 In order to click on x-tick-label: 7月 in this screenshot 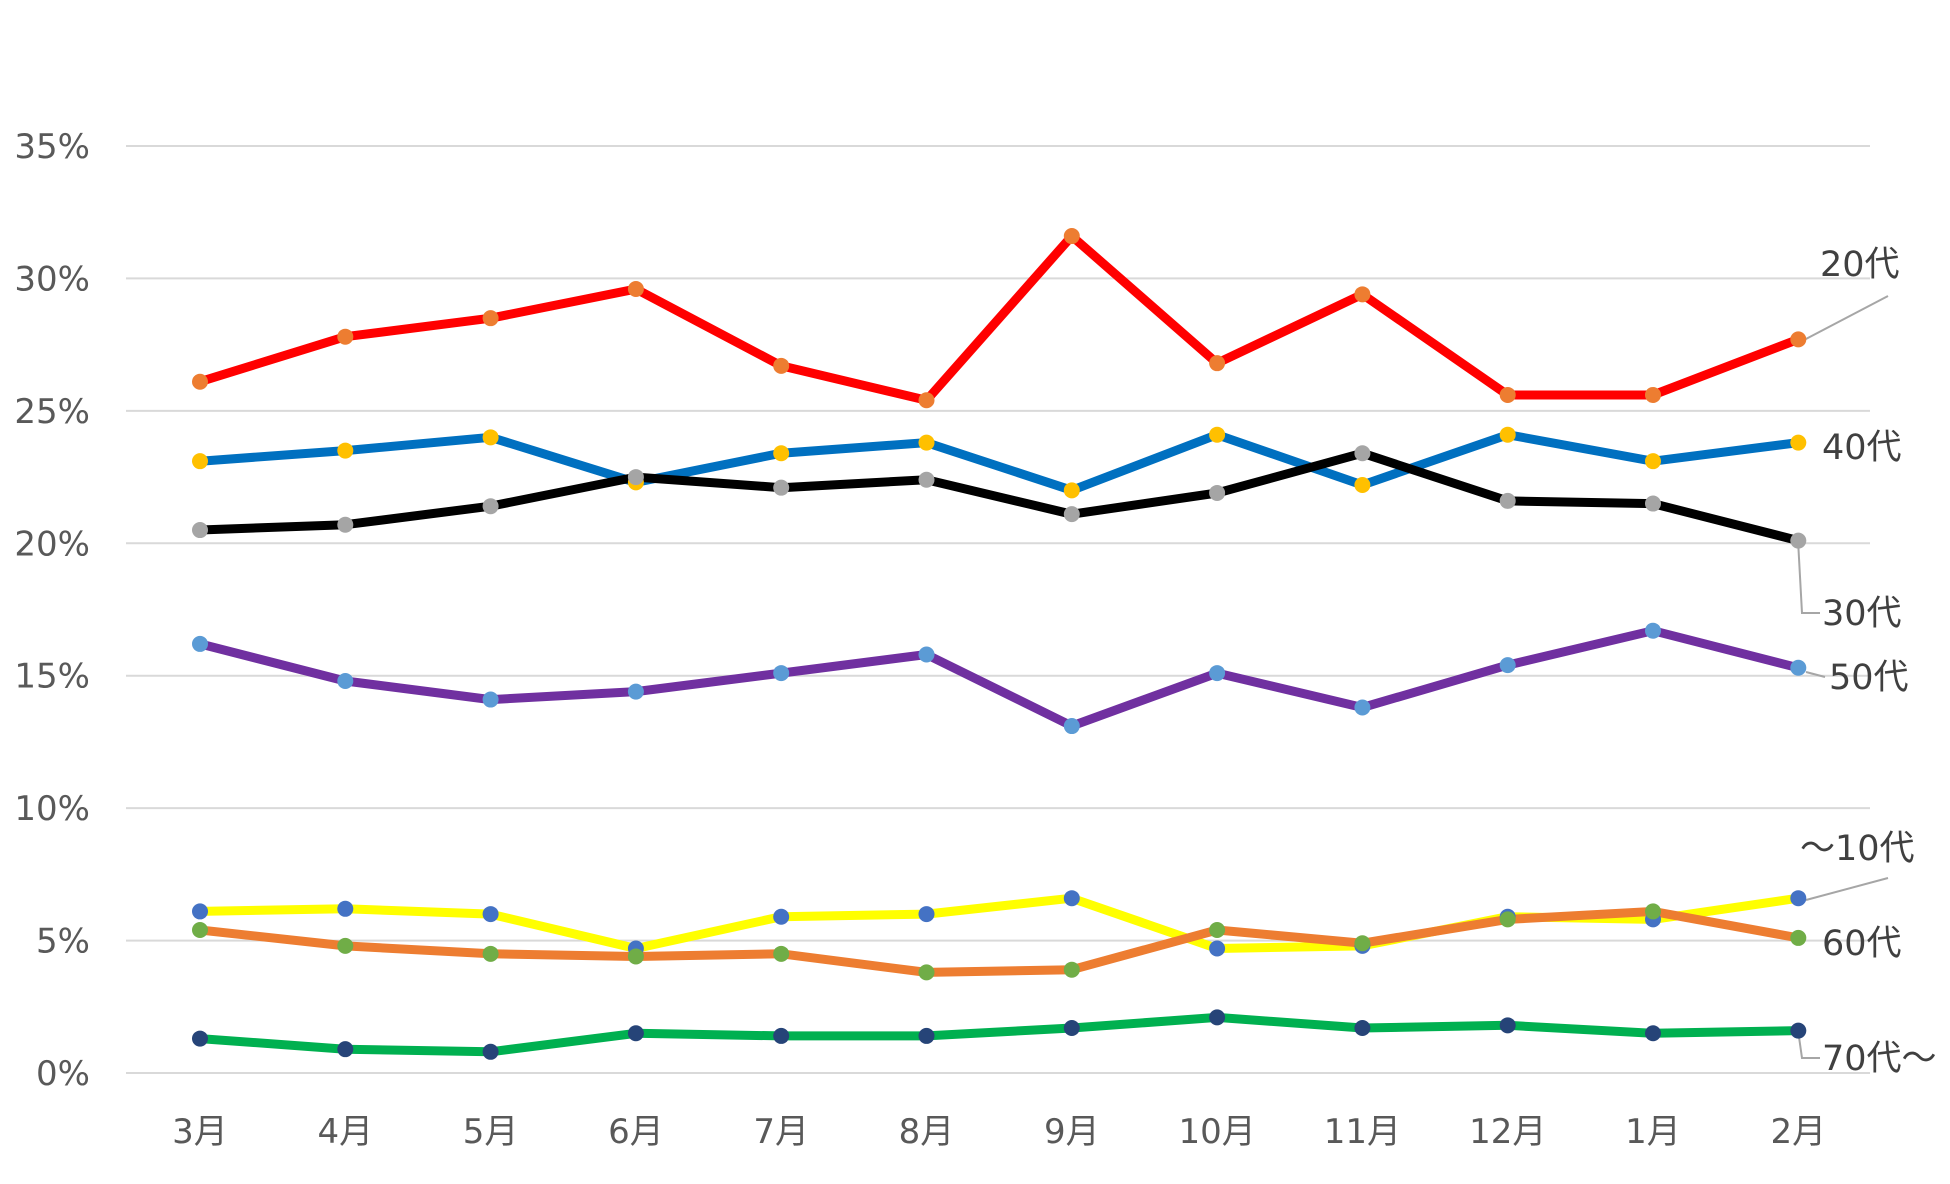, I will do `click(781, 1132)`.